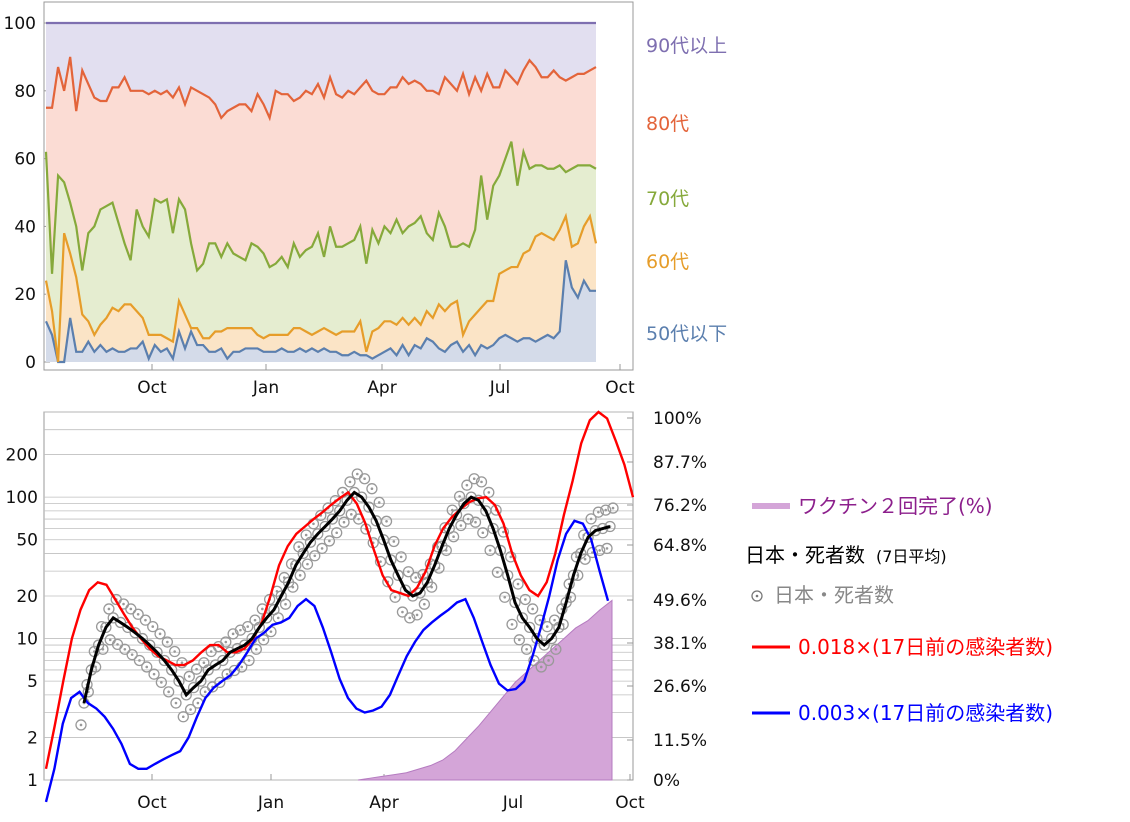 The width and height of the screenshot is (1130, 822). Describe the element at coordinates (911, 556) in the screenshot. I see `legend-note-deaths-avg: (7日平均)` at that location.